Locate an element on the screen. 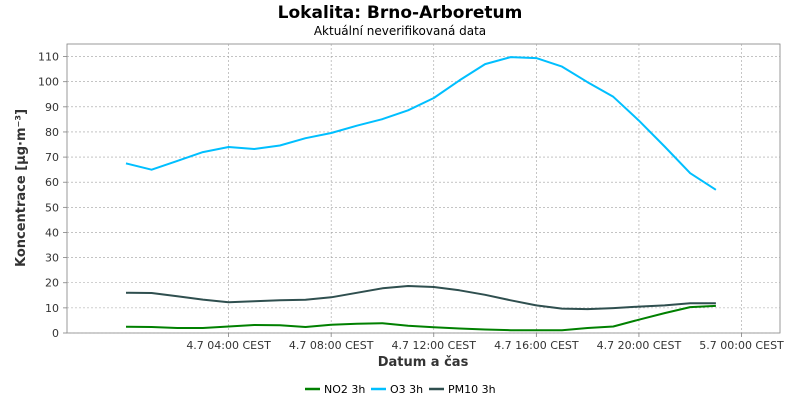 The image size is (800, 400). x-tick-label: 4.7 04:00 CEST is located at coordinates (228, 345).